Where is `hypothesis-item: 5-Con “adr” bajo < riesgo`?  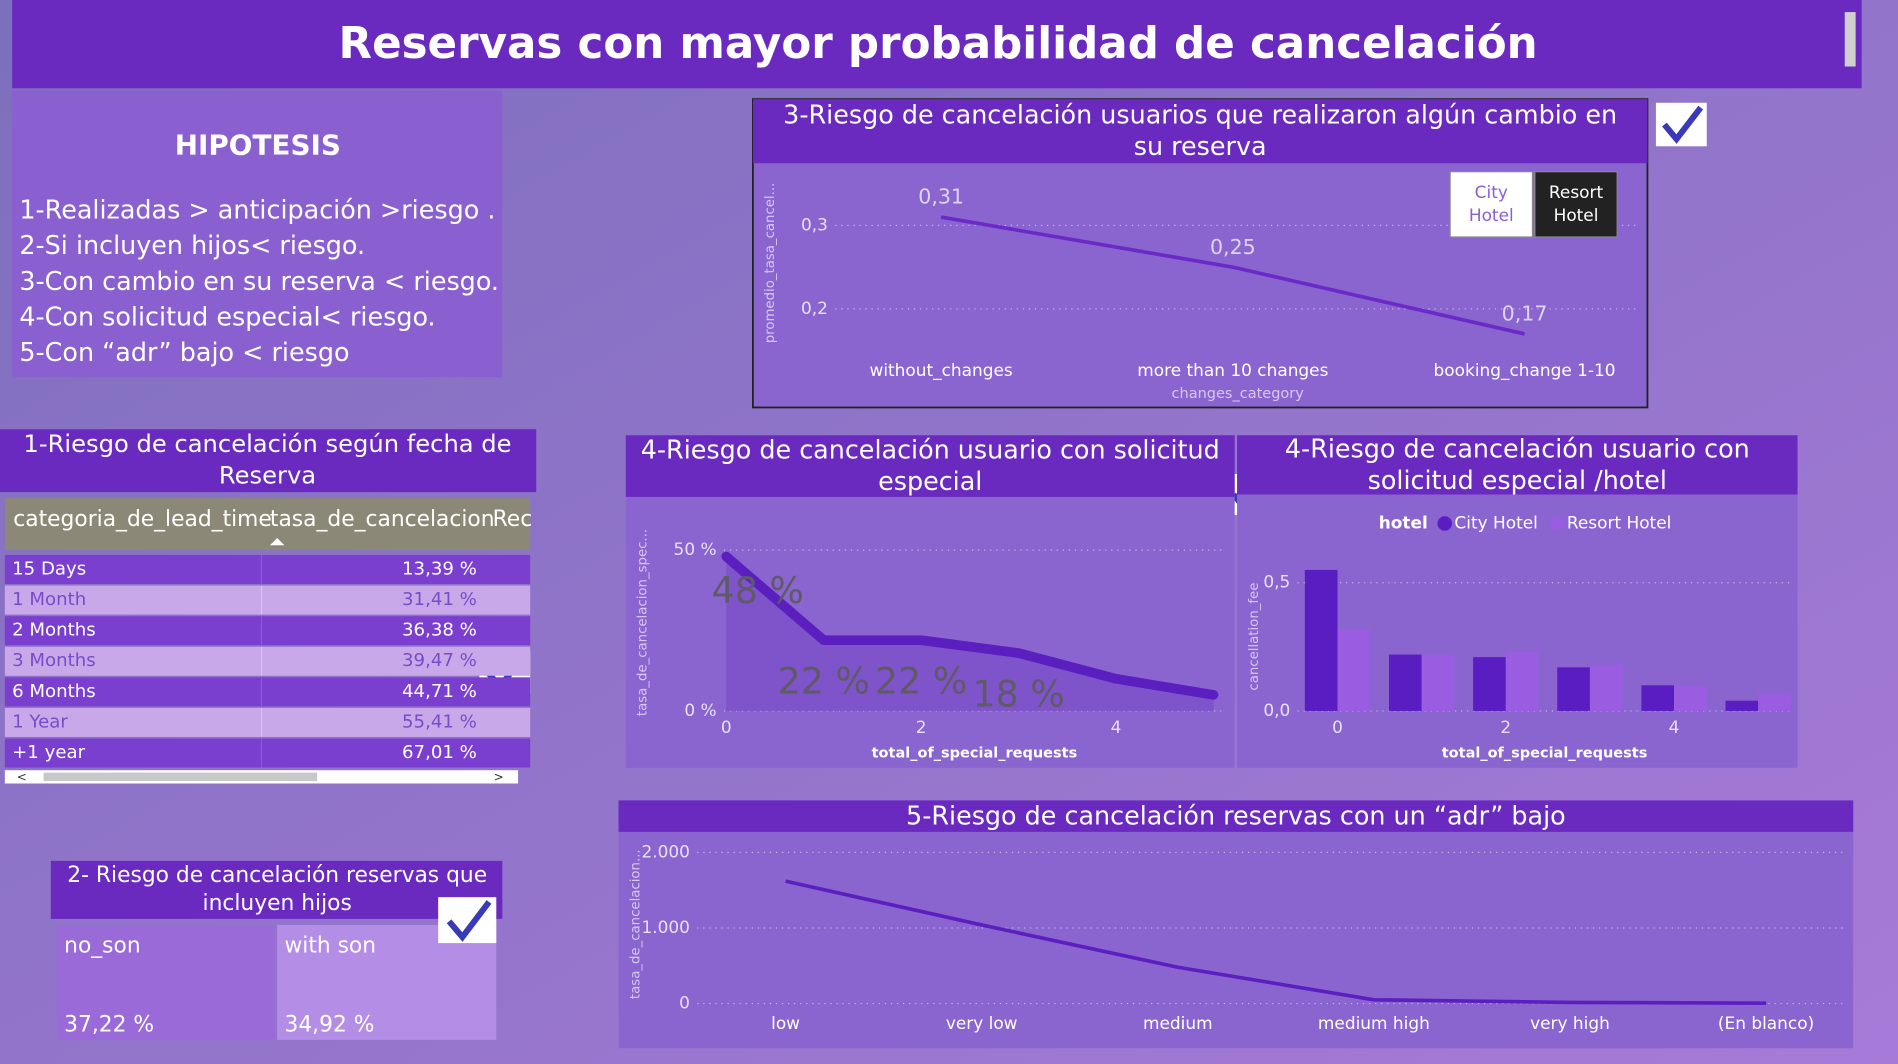 hypothesis-item: 5-Con “adr” bajo < riesgo is located at coordinates (184, 352).